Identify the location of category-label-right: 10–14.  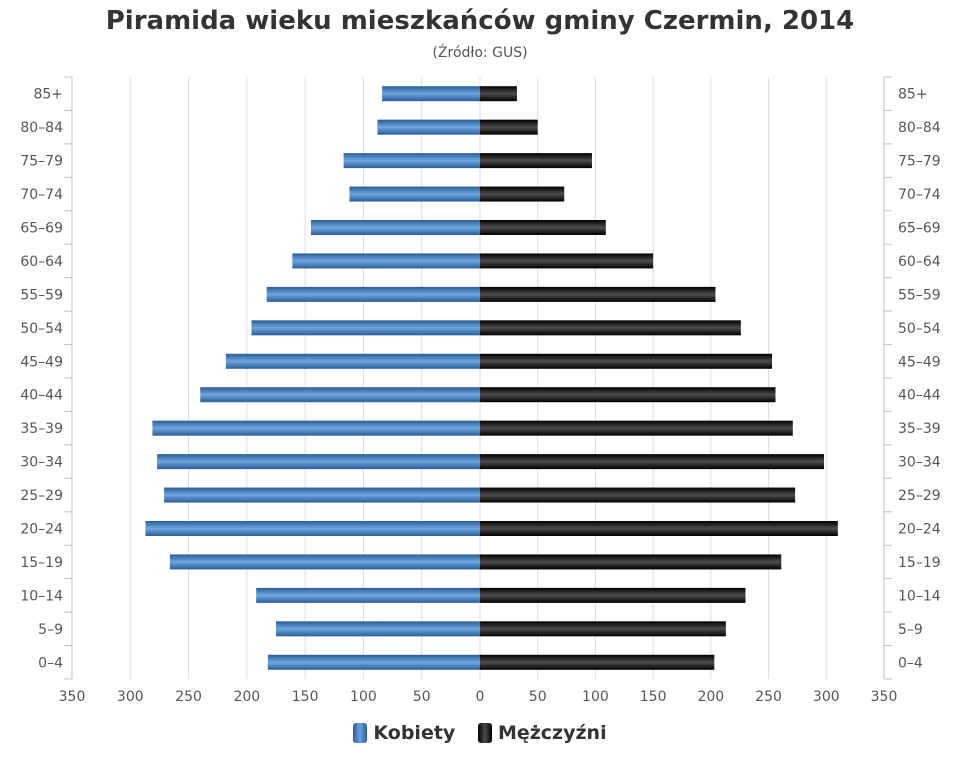
(919, 596).